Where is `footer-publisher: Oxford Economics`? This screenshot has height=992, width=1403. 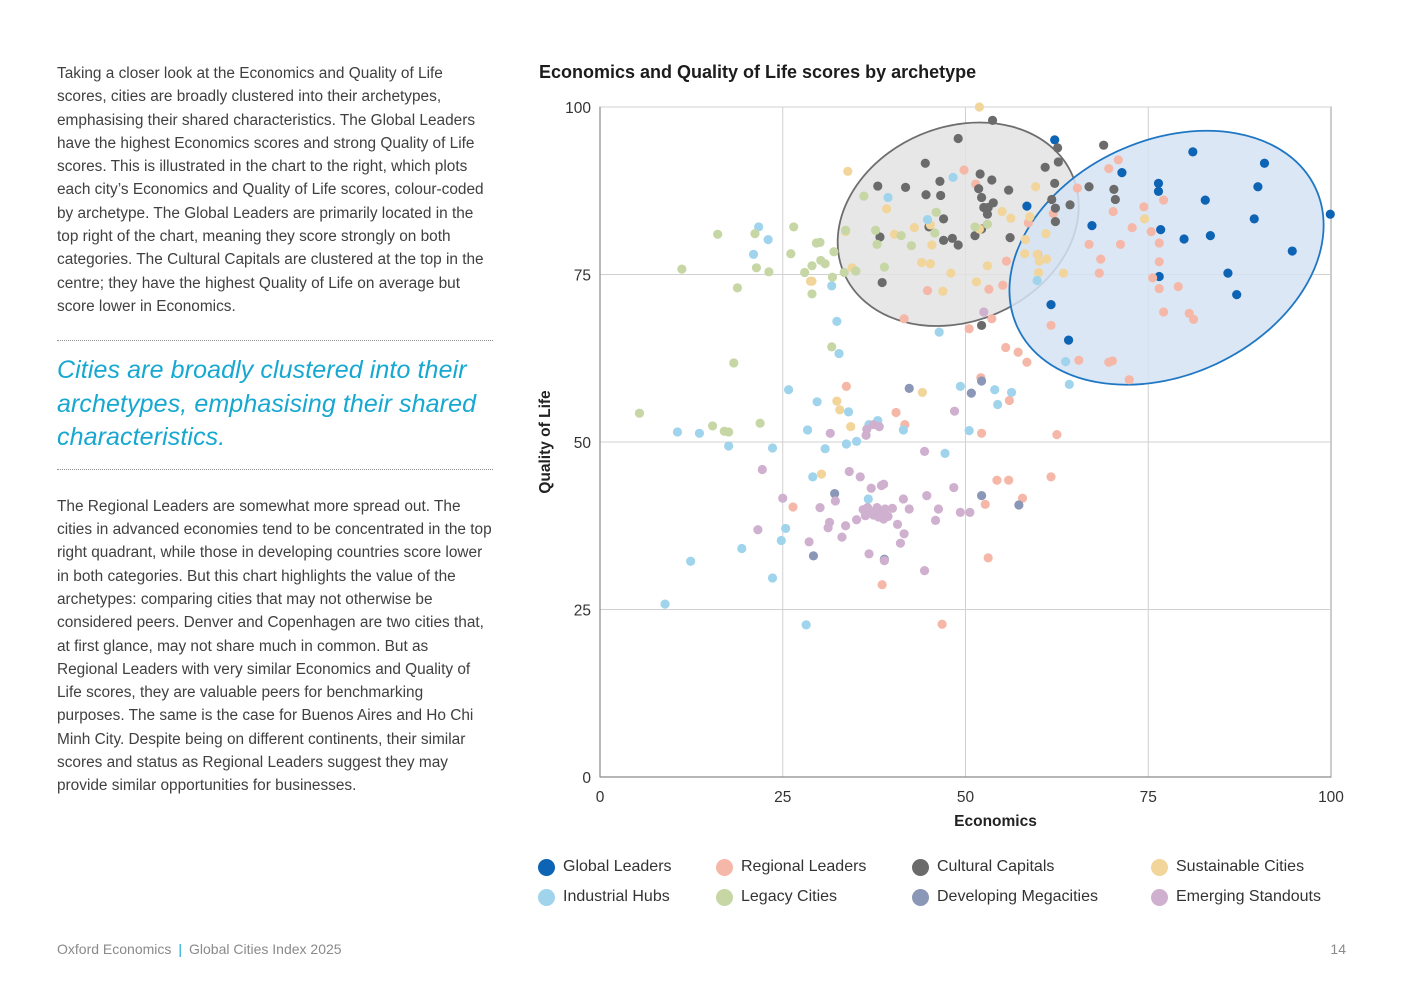 footer-publisher: Oxford Economics is located at coordinates (114, 949).